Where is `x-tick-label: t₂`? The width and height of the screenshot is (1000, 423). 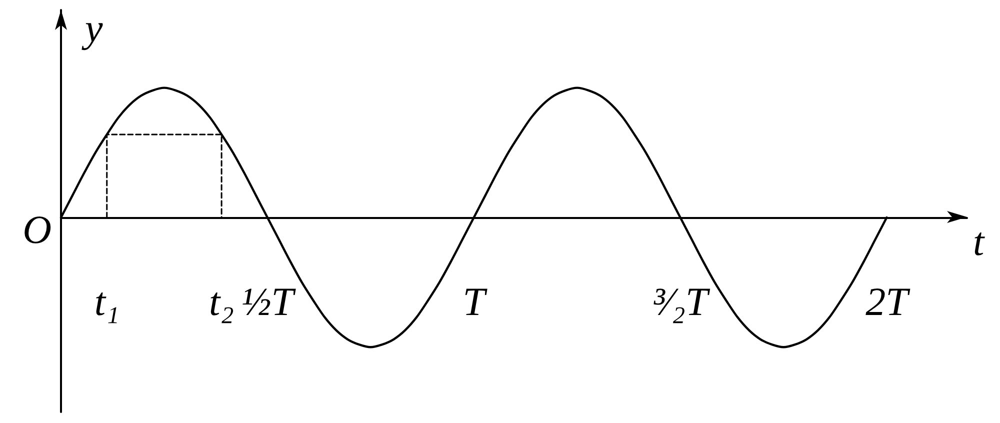
x-tick-label: t₂ is located at coordinates (221, 301).